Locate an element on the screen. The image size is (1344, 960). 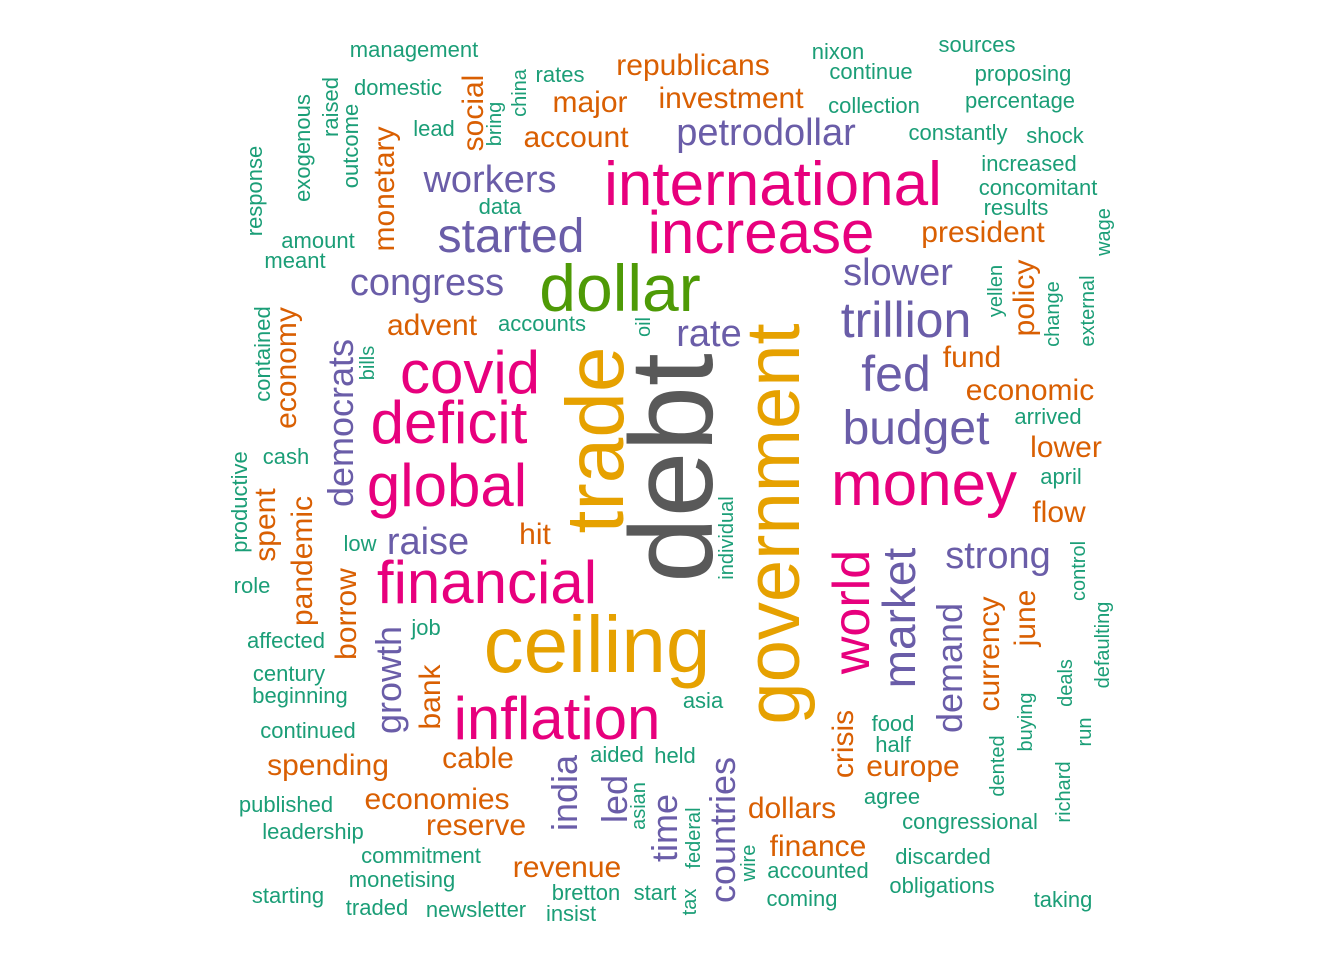
word-yellen: yellen is located at coordinates (996, 291).